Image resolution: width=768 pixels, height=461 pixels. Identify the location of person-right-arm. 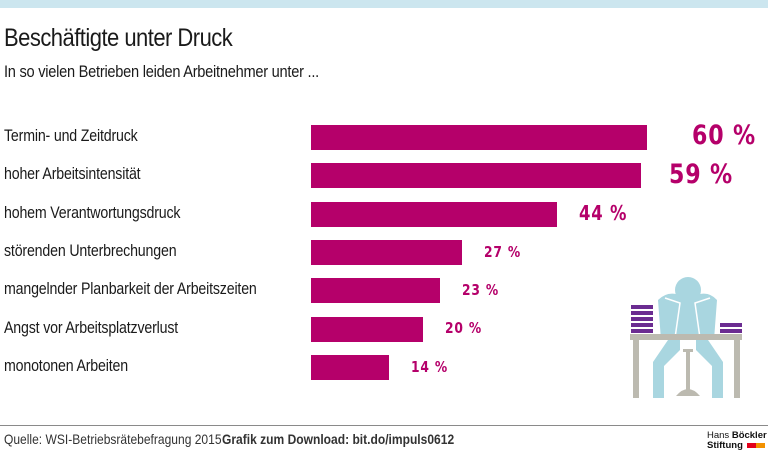
(702, 318).